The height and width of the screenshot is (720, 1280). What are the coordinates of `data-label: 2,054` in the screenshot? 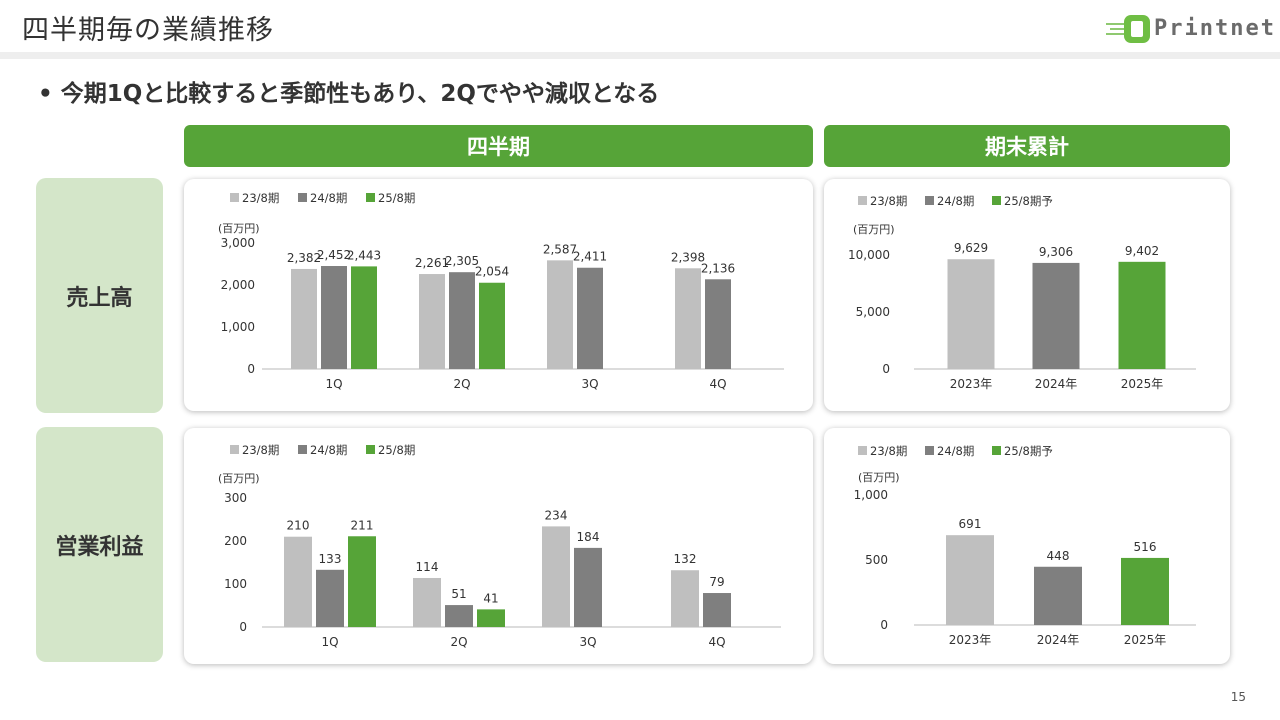 It's located at (492, 272).